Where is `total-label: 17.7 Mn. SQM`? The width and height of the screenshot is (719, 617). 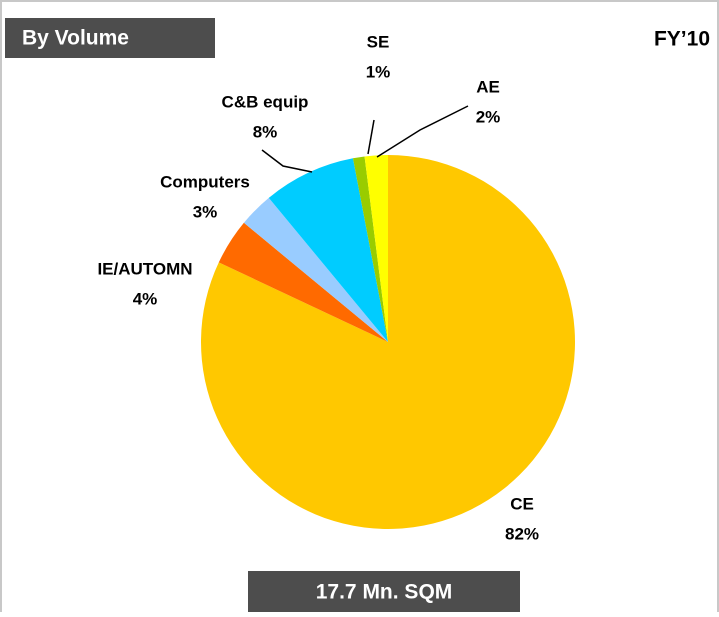 total-label: 17.7 Mn. SQM is located at coordinates (384, 592).